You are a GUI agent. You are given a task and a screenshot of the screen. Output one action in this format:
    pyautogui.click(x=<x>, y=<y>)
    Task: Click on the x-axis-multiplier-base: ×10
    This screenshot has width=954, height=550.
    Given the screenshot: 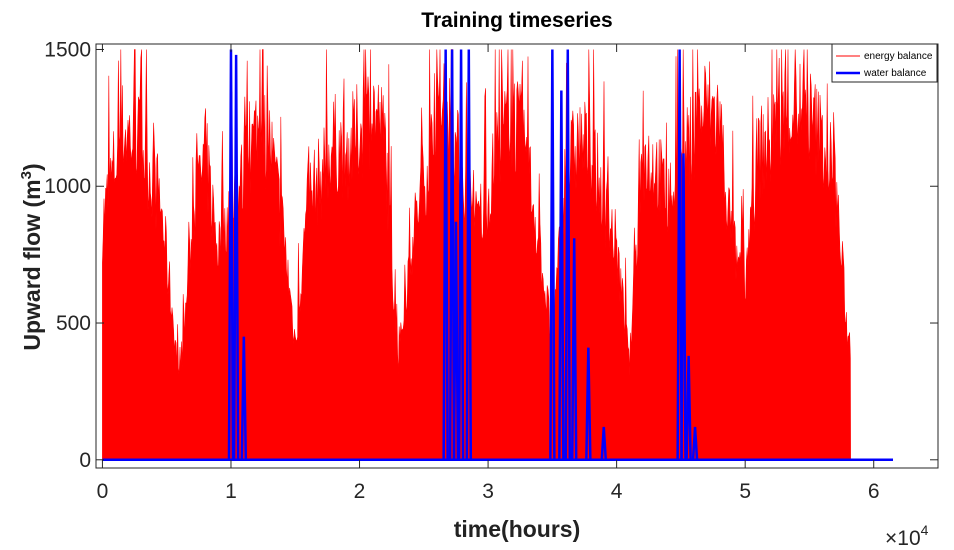 What is the action you would take?
    pyautogui.click(x=903, y=538)
    